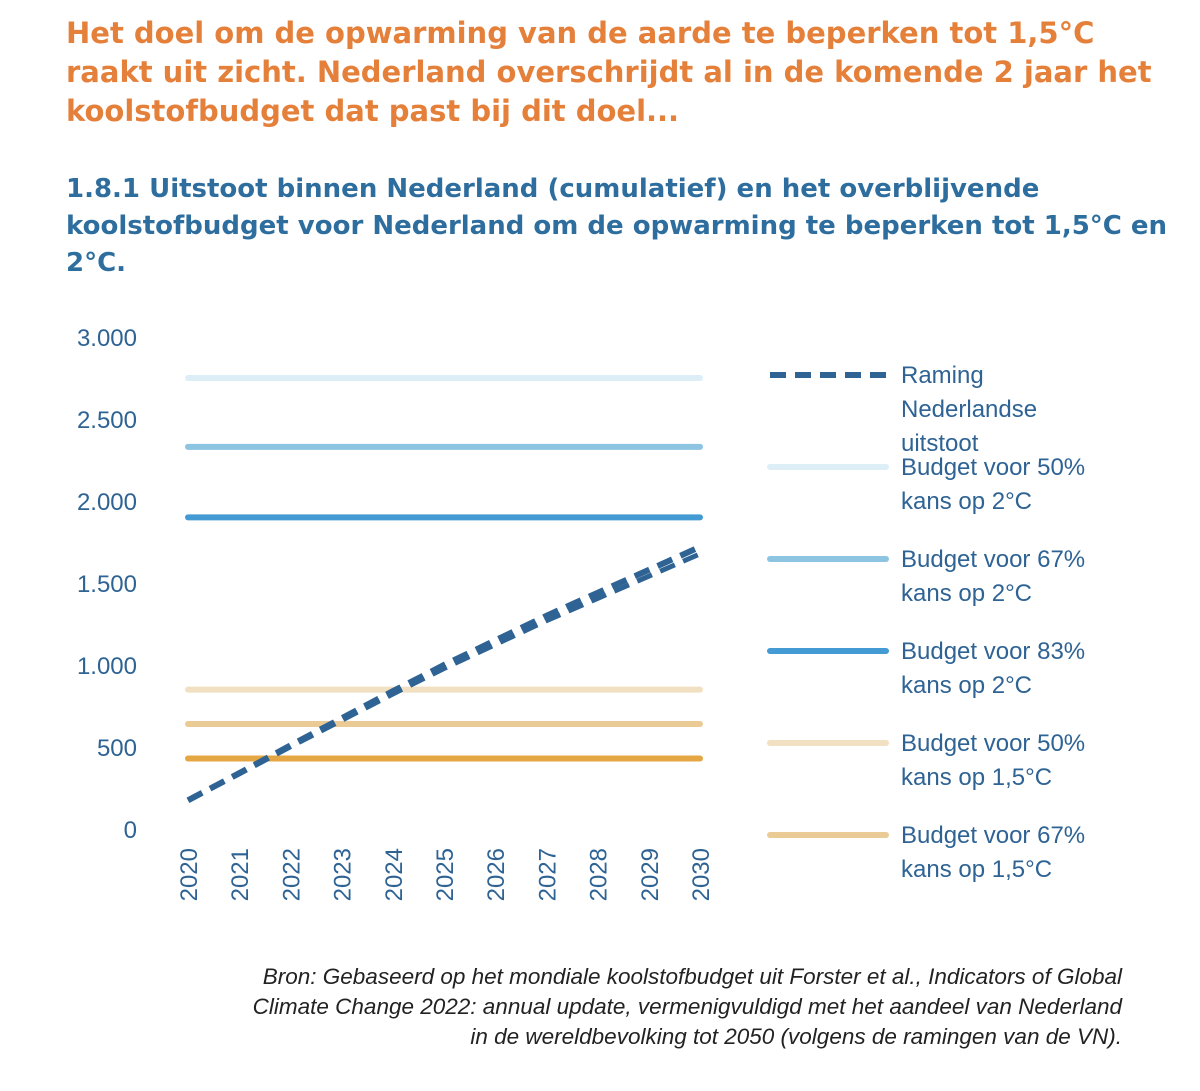 Image resolution: width=1200 pixels, height=1091 pixels. I want to click on y-tick-label: 2.500, so click(107, 420).